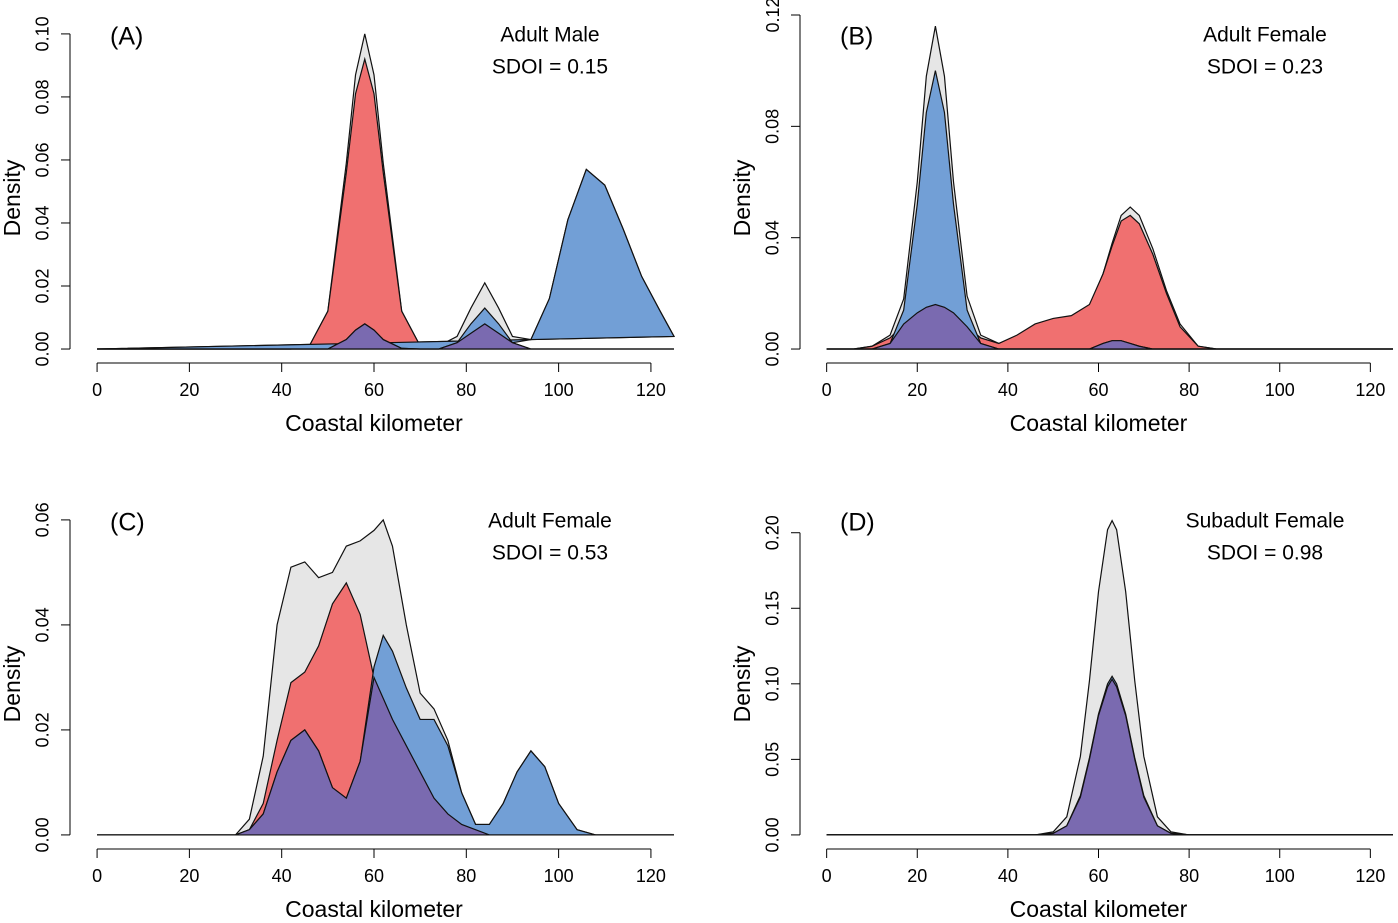 Image resolution: width=1398 pixels, height=923 pixels. I want to click on panel-label: (B), so click(856, 37).